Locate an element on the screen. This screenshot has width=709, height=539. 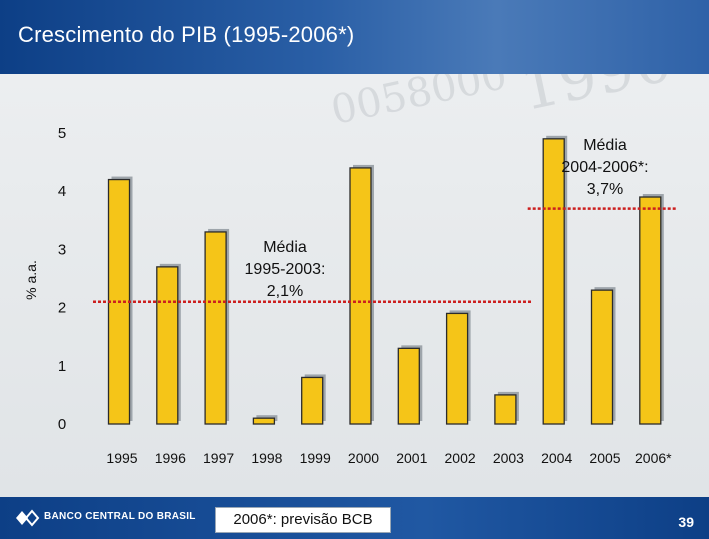
bar-1999 is located at coordinates (312, 400).